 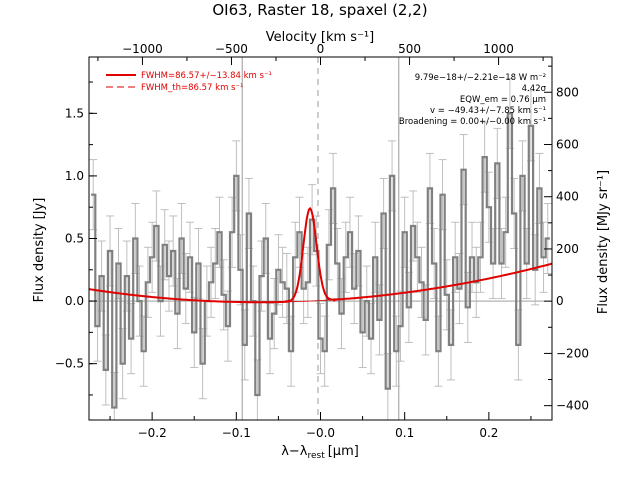 I want to click on y-axis-label: Flux density [Jy], so click(x=39, y=250).